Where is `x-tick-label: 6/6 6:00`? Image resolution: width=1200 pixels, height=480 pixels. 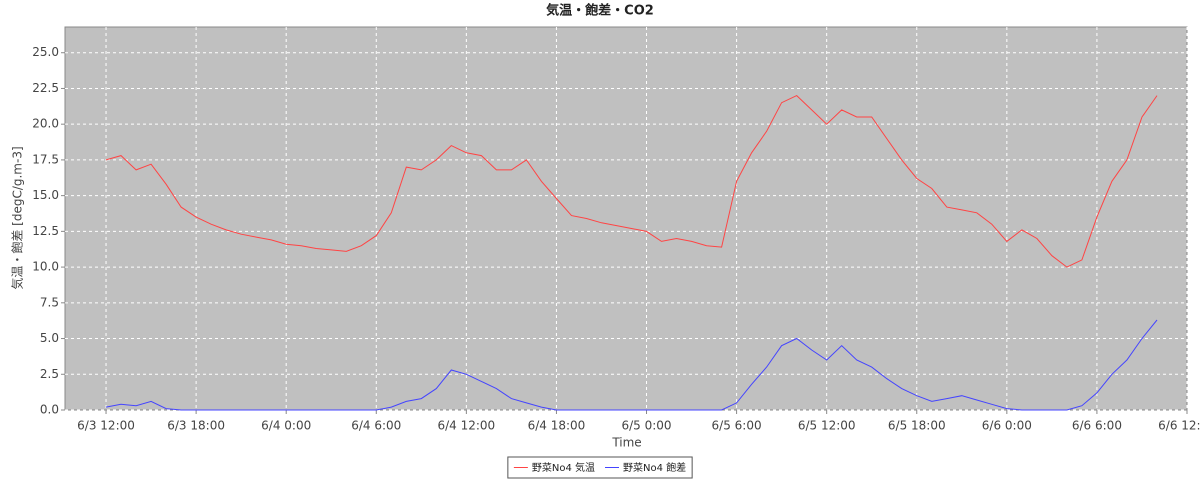 x-tick-label: 6/6 6:00 is located at coordinates (1097, 426).